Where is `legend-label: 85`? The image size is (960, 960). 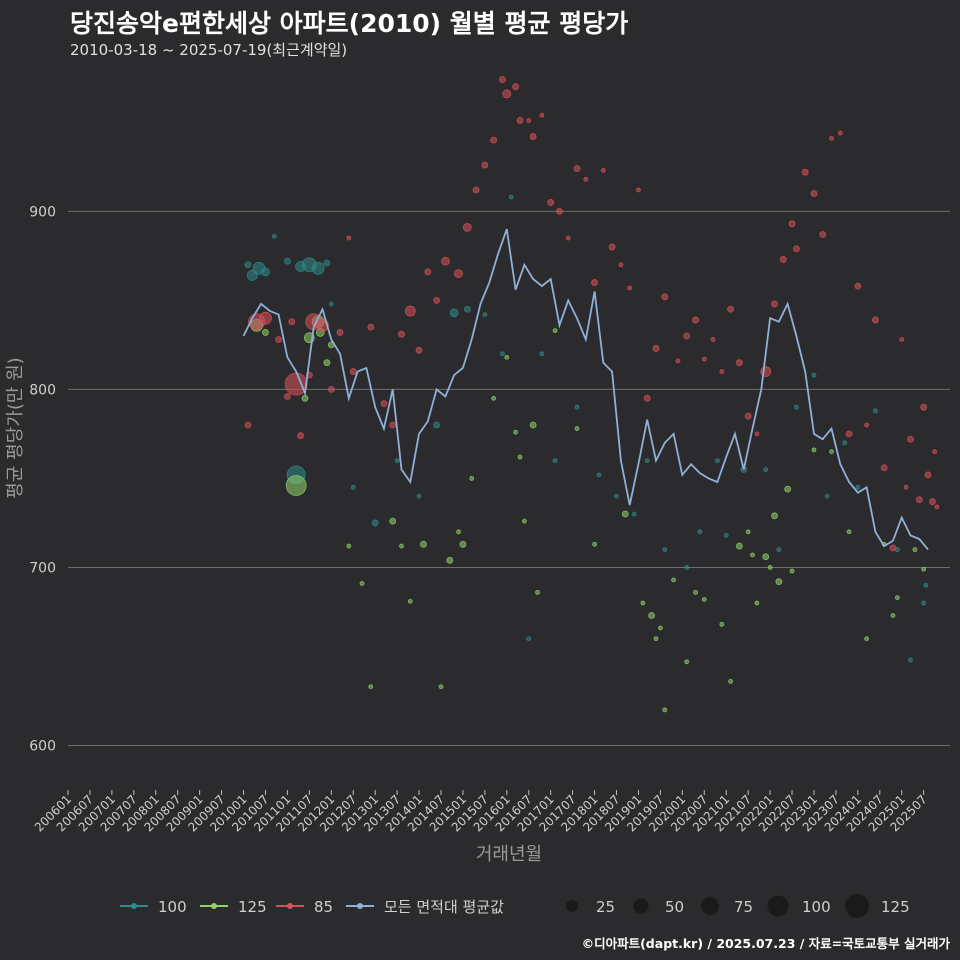 legend-label: 85 is located at coordinates (323, 907).